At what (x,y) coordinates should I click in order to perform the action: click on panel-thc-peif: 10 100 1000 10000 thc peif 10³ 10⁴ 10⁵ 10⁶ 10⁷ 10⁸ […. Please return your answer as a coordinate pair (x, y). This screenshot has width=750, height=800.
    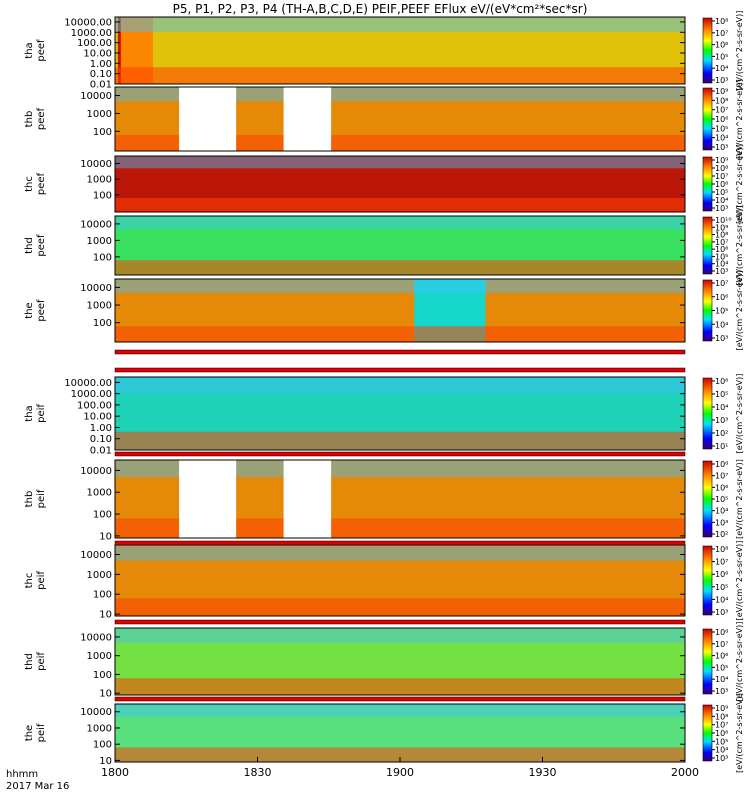
    Looking at the image, I should click on (384, 581).